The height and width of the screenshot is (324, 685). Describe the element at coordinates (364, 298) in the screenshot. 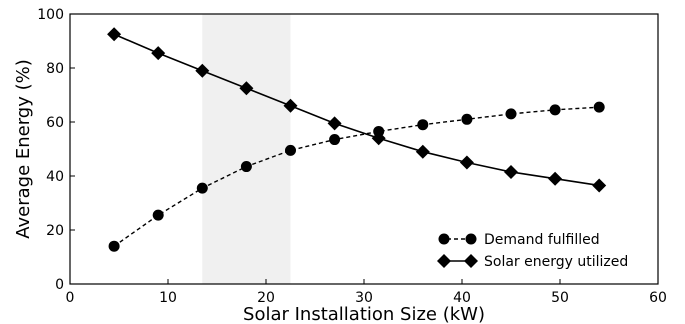

I see `x-tick-label: 30` at that location.